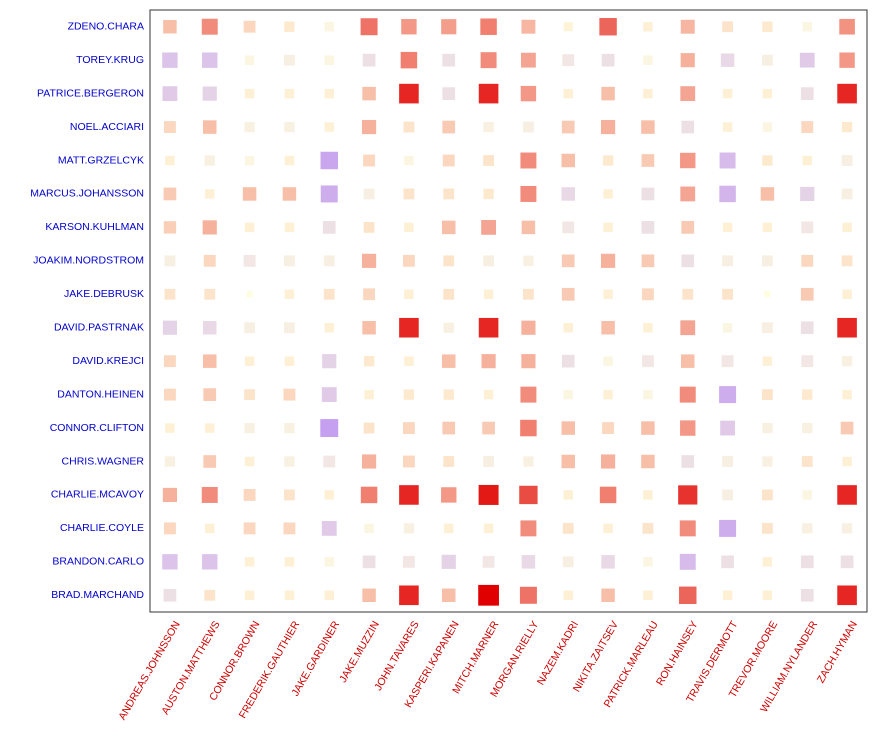  Describe the element at coordinates (107, 127) in the screenshot. I see `y-tick-label: NOEL.ACCIARI` at that location.